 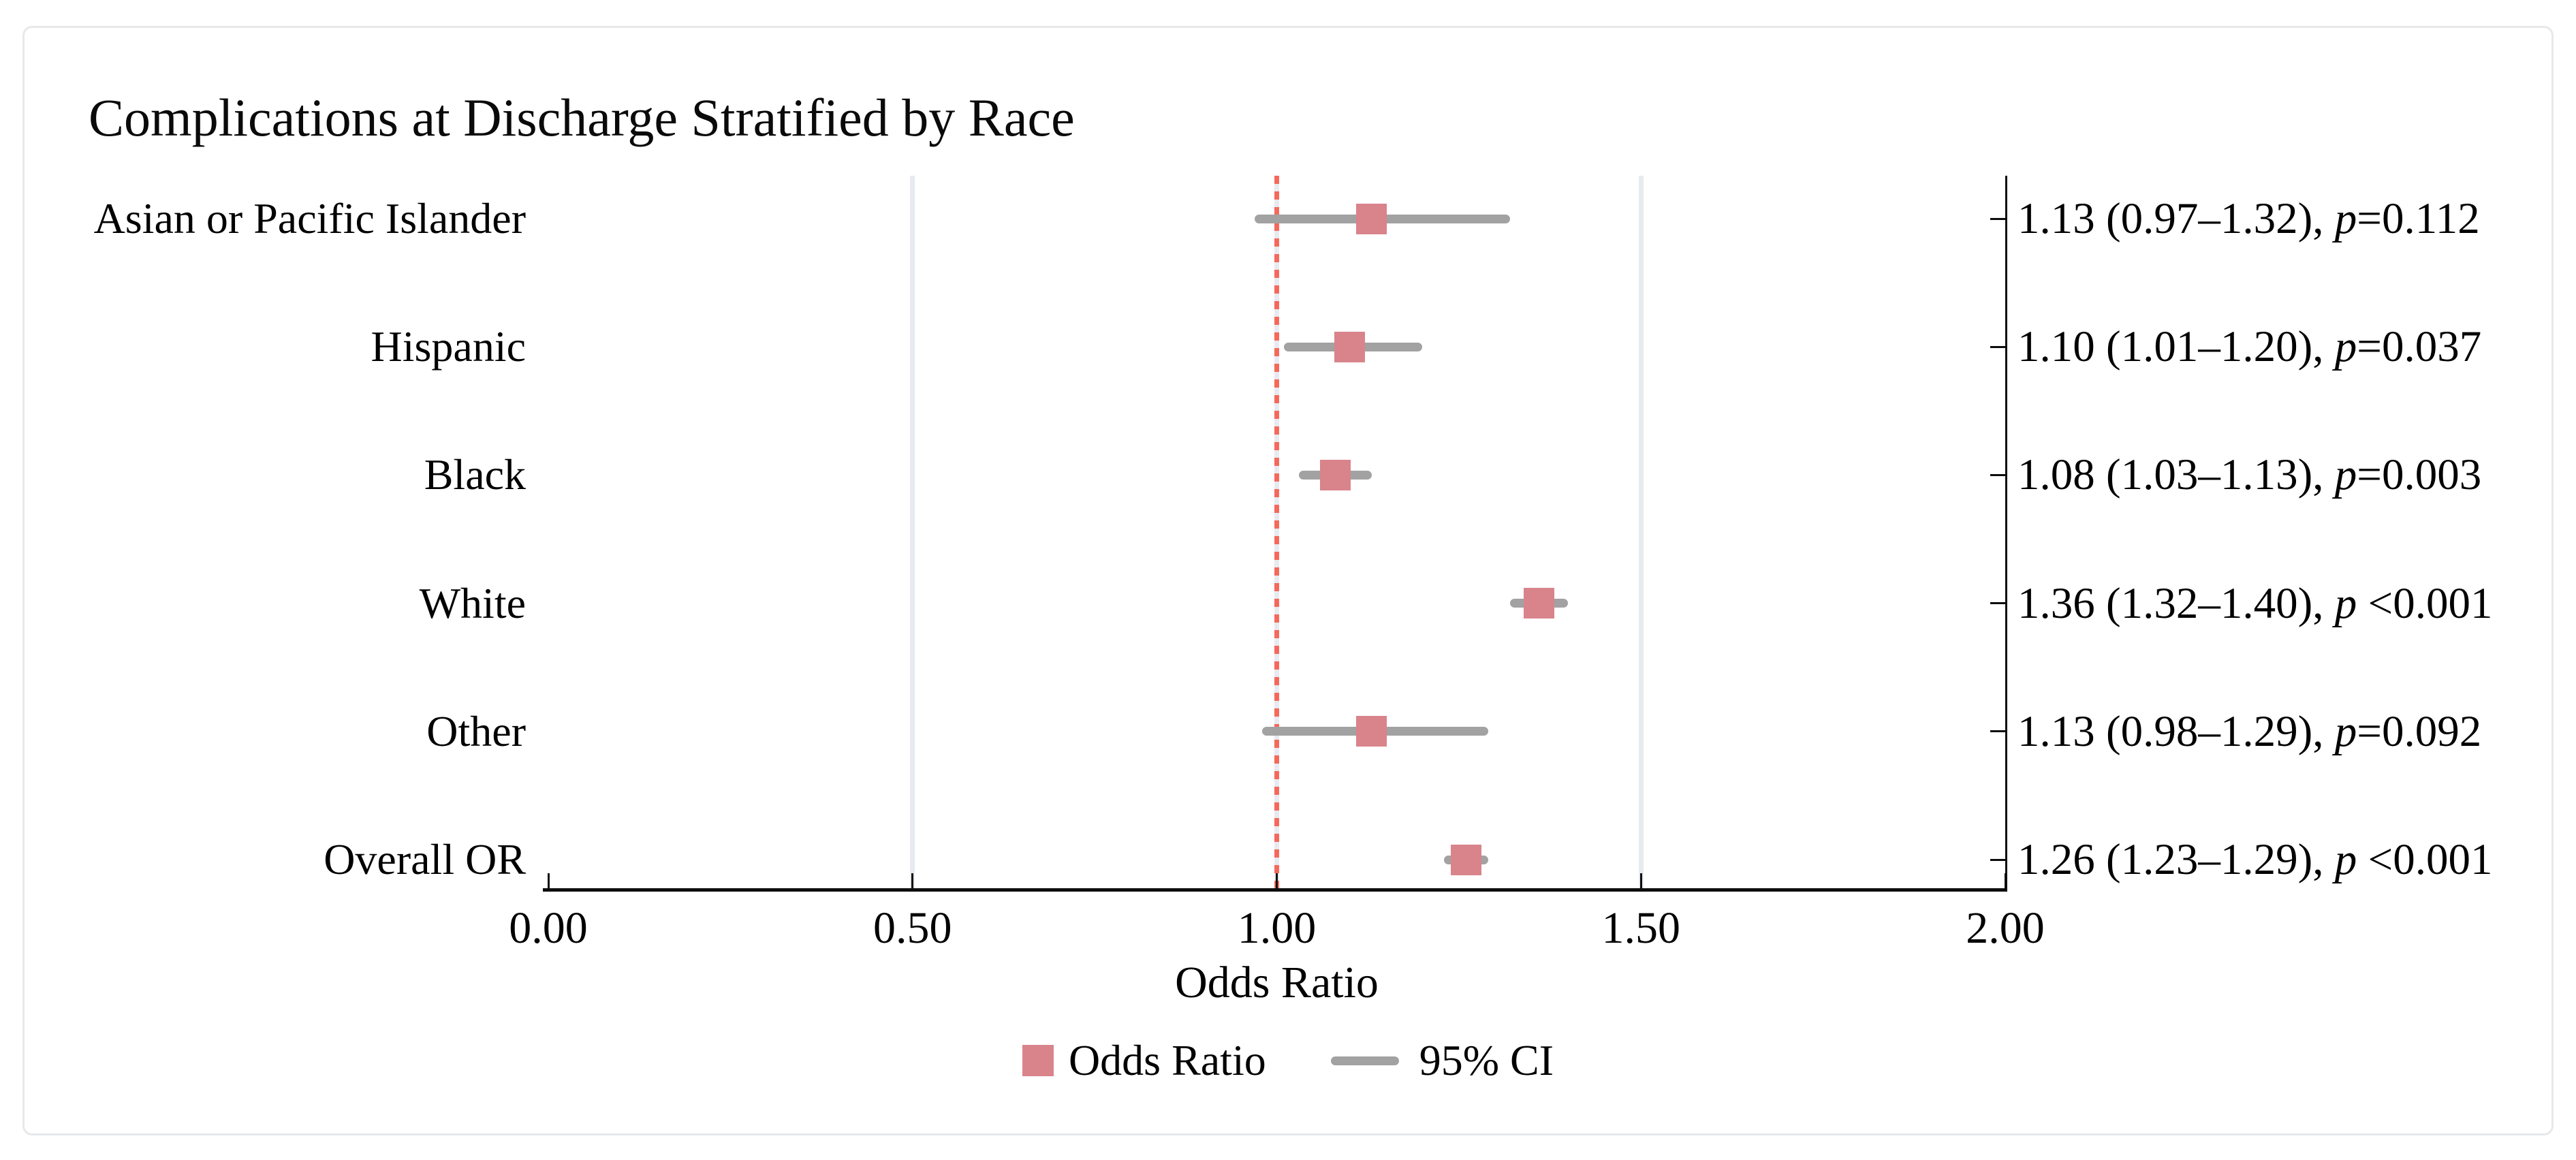 What do you see at coordinates (449, 346) in the screenshot?
I see `row-label: Hispanic` at bounding box center [449, 346].